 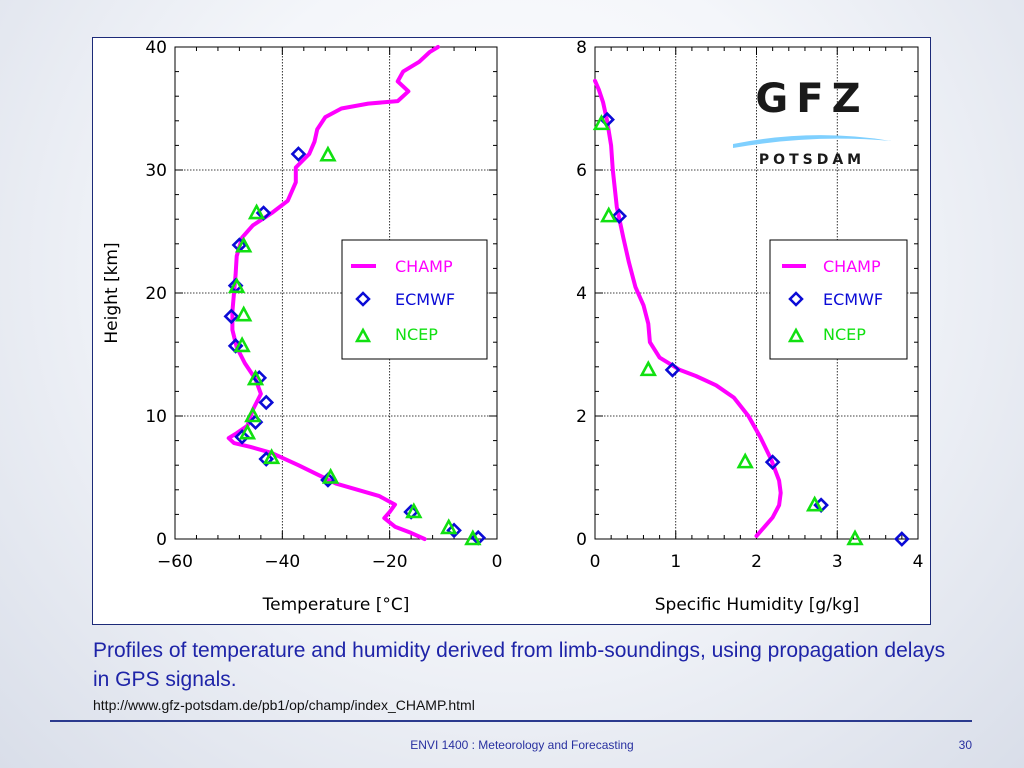 What do you see at coordinates (363, 299) in the screenshot?
I see `temperature-legend-ecmwf-swatch` at bounding box center [363, 299].